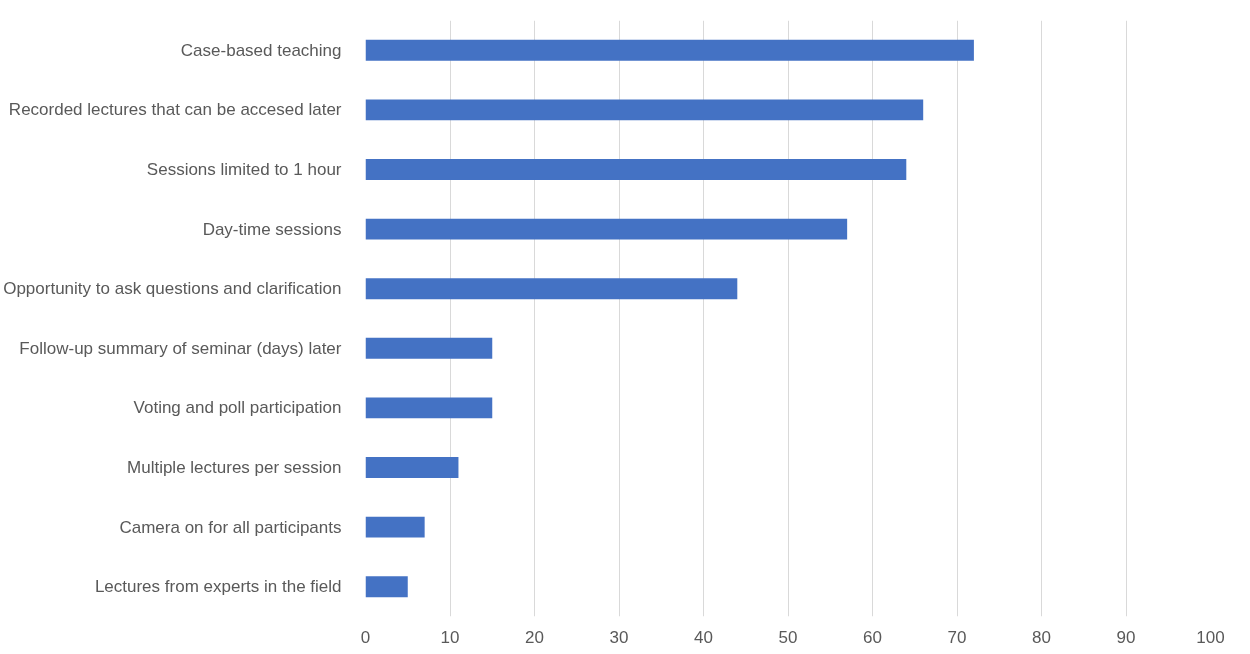 Image resolution: width=1250 pixels, height=654 pixels. What do you see at coordinates (261, 50) in the screenshot?
I see `y-tick-label: Case-based teaching` at bounding box center [261, 50].